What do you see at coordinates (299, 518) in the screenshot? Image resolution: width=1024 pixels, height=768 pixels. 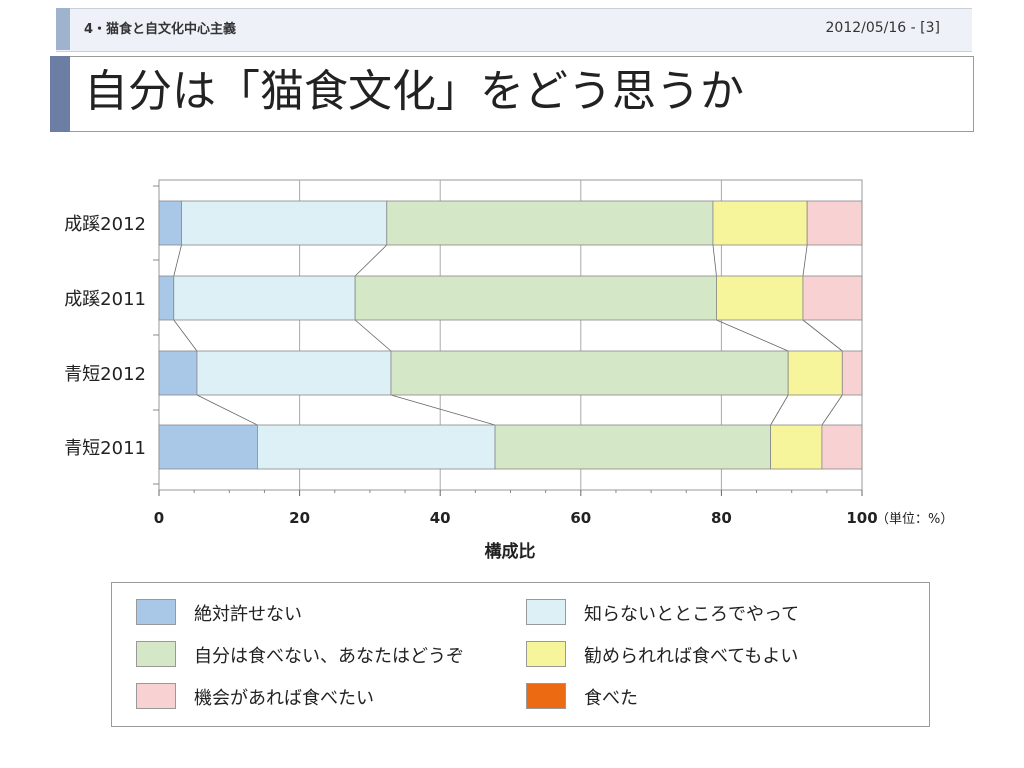 I see `x-tick-label: 20` at bounding box center [299, 518].